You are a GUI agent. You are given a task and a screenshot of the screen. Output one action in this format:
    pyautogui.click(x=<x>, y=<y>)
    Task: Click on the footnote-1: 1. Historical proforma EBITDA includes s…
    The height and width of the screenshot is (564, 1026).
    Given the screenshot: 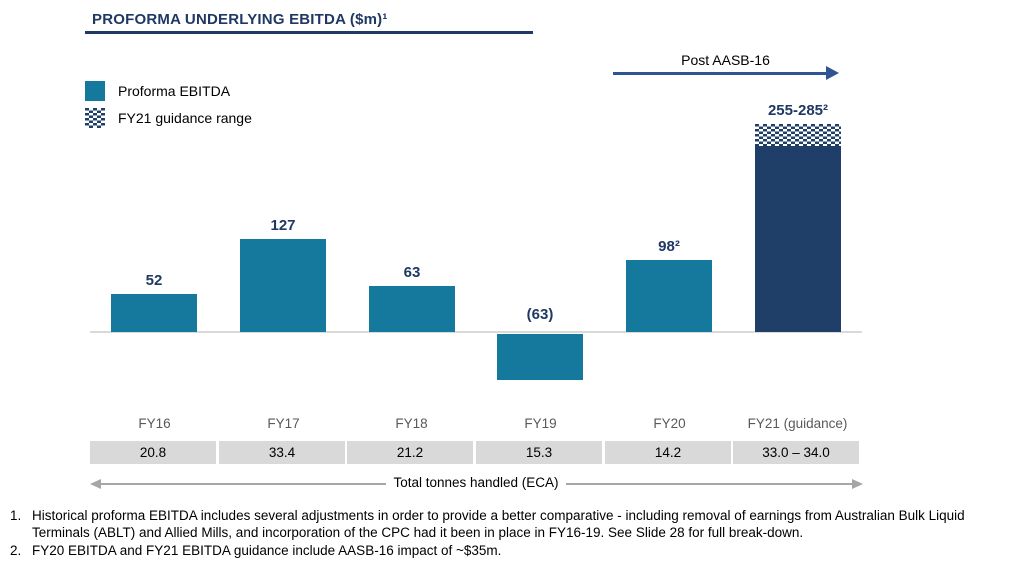 What is the action you would take?
    pyautogui.click(x=514, y=524)
    